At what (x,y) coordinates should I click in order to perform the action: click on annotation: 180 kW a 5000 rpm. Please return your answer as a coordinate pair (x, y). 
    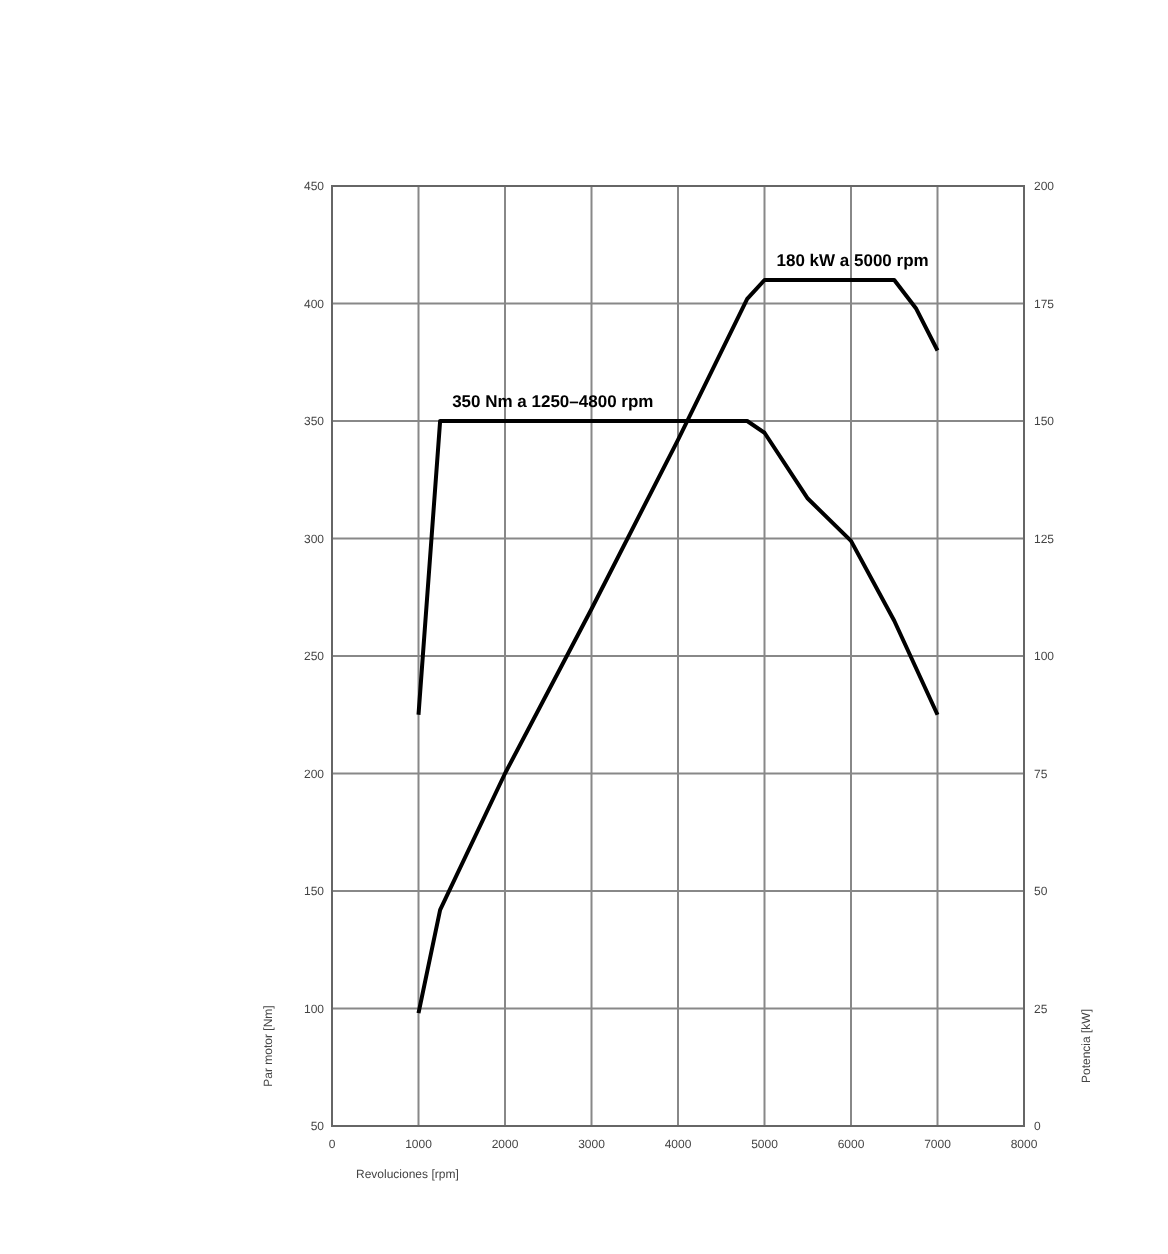
    Looking at the image, I should click on (853, 260).